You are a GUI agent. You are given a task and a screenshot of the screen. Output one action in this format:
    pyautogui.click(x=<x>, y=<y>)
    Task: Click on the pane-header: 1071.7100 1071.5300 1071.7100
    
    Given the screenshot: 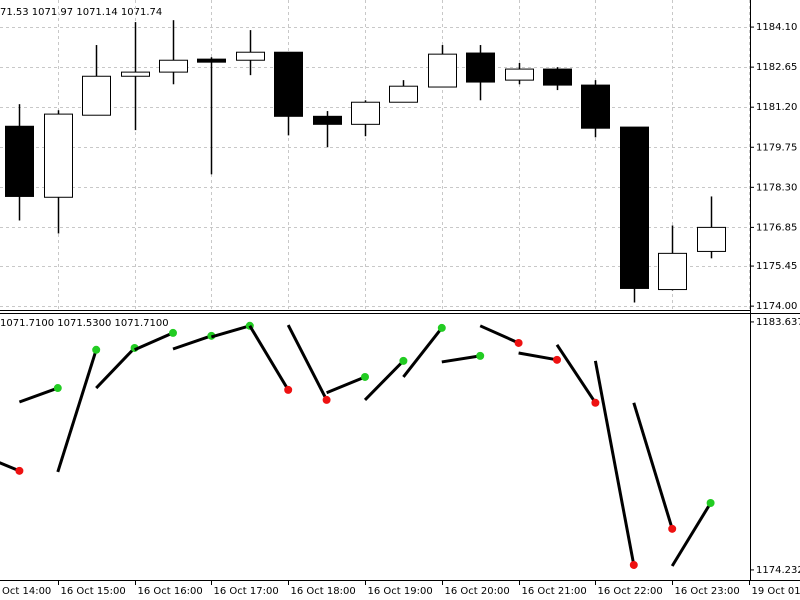 What is the action you would take?
    pyautogui.click(x=84, y=323)
    